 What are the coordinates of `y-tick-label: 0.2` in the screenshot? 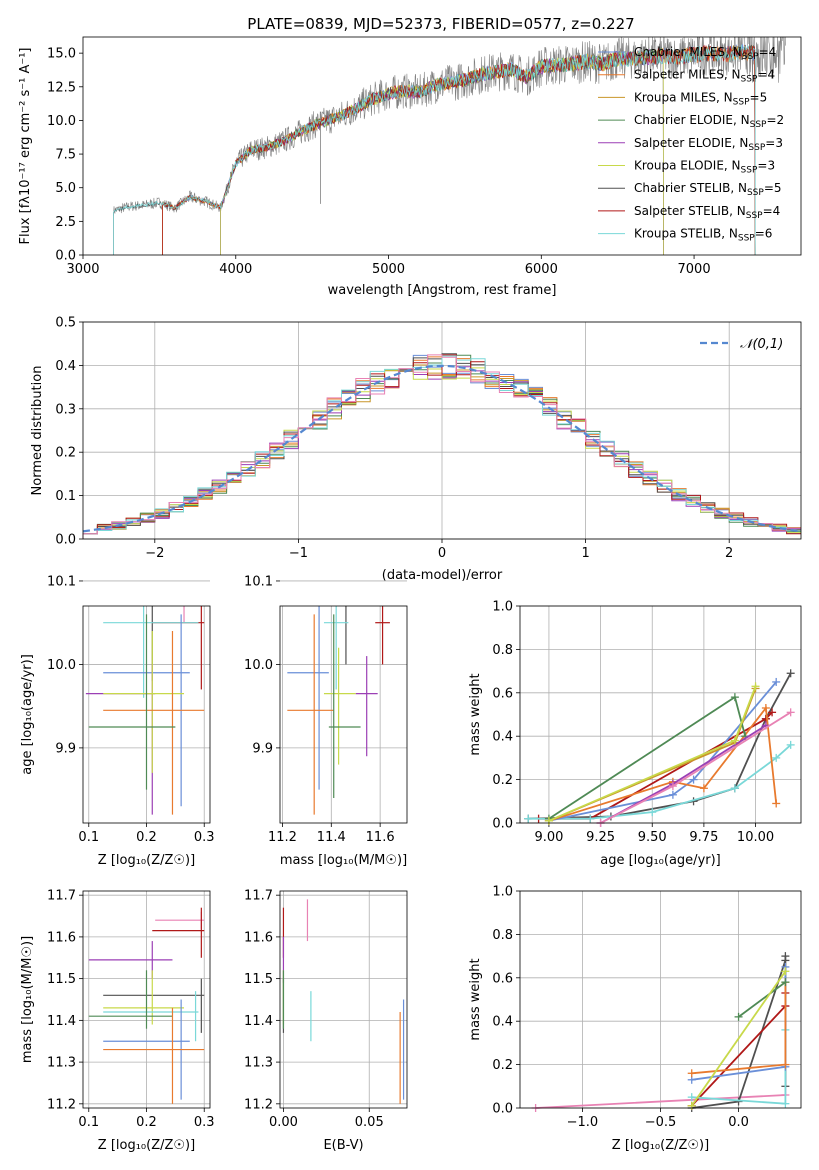 It's located at (502, 1065).